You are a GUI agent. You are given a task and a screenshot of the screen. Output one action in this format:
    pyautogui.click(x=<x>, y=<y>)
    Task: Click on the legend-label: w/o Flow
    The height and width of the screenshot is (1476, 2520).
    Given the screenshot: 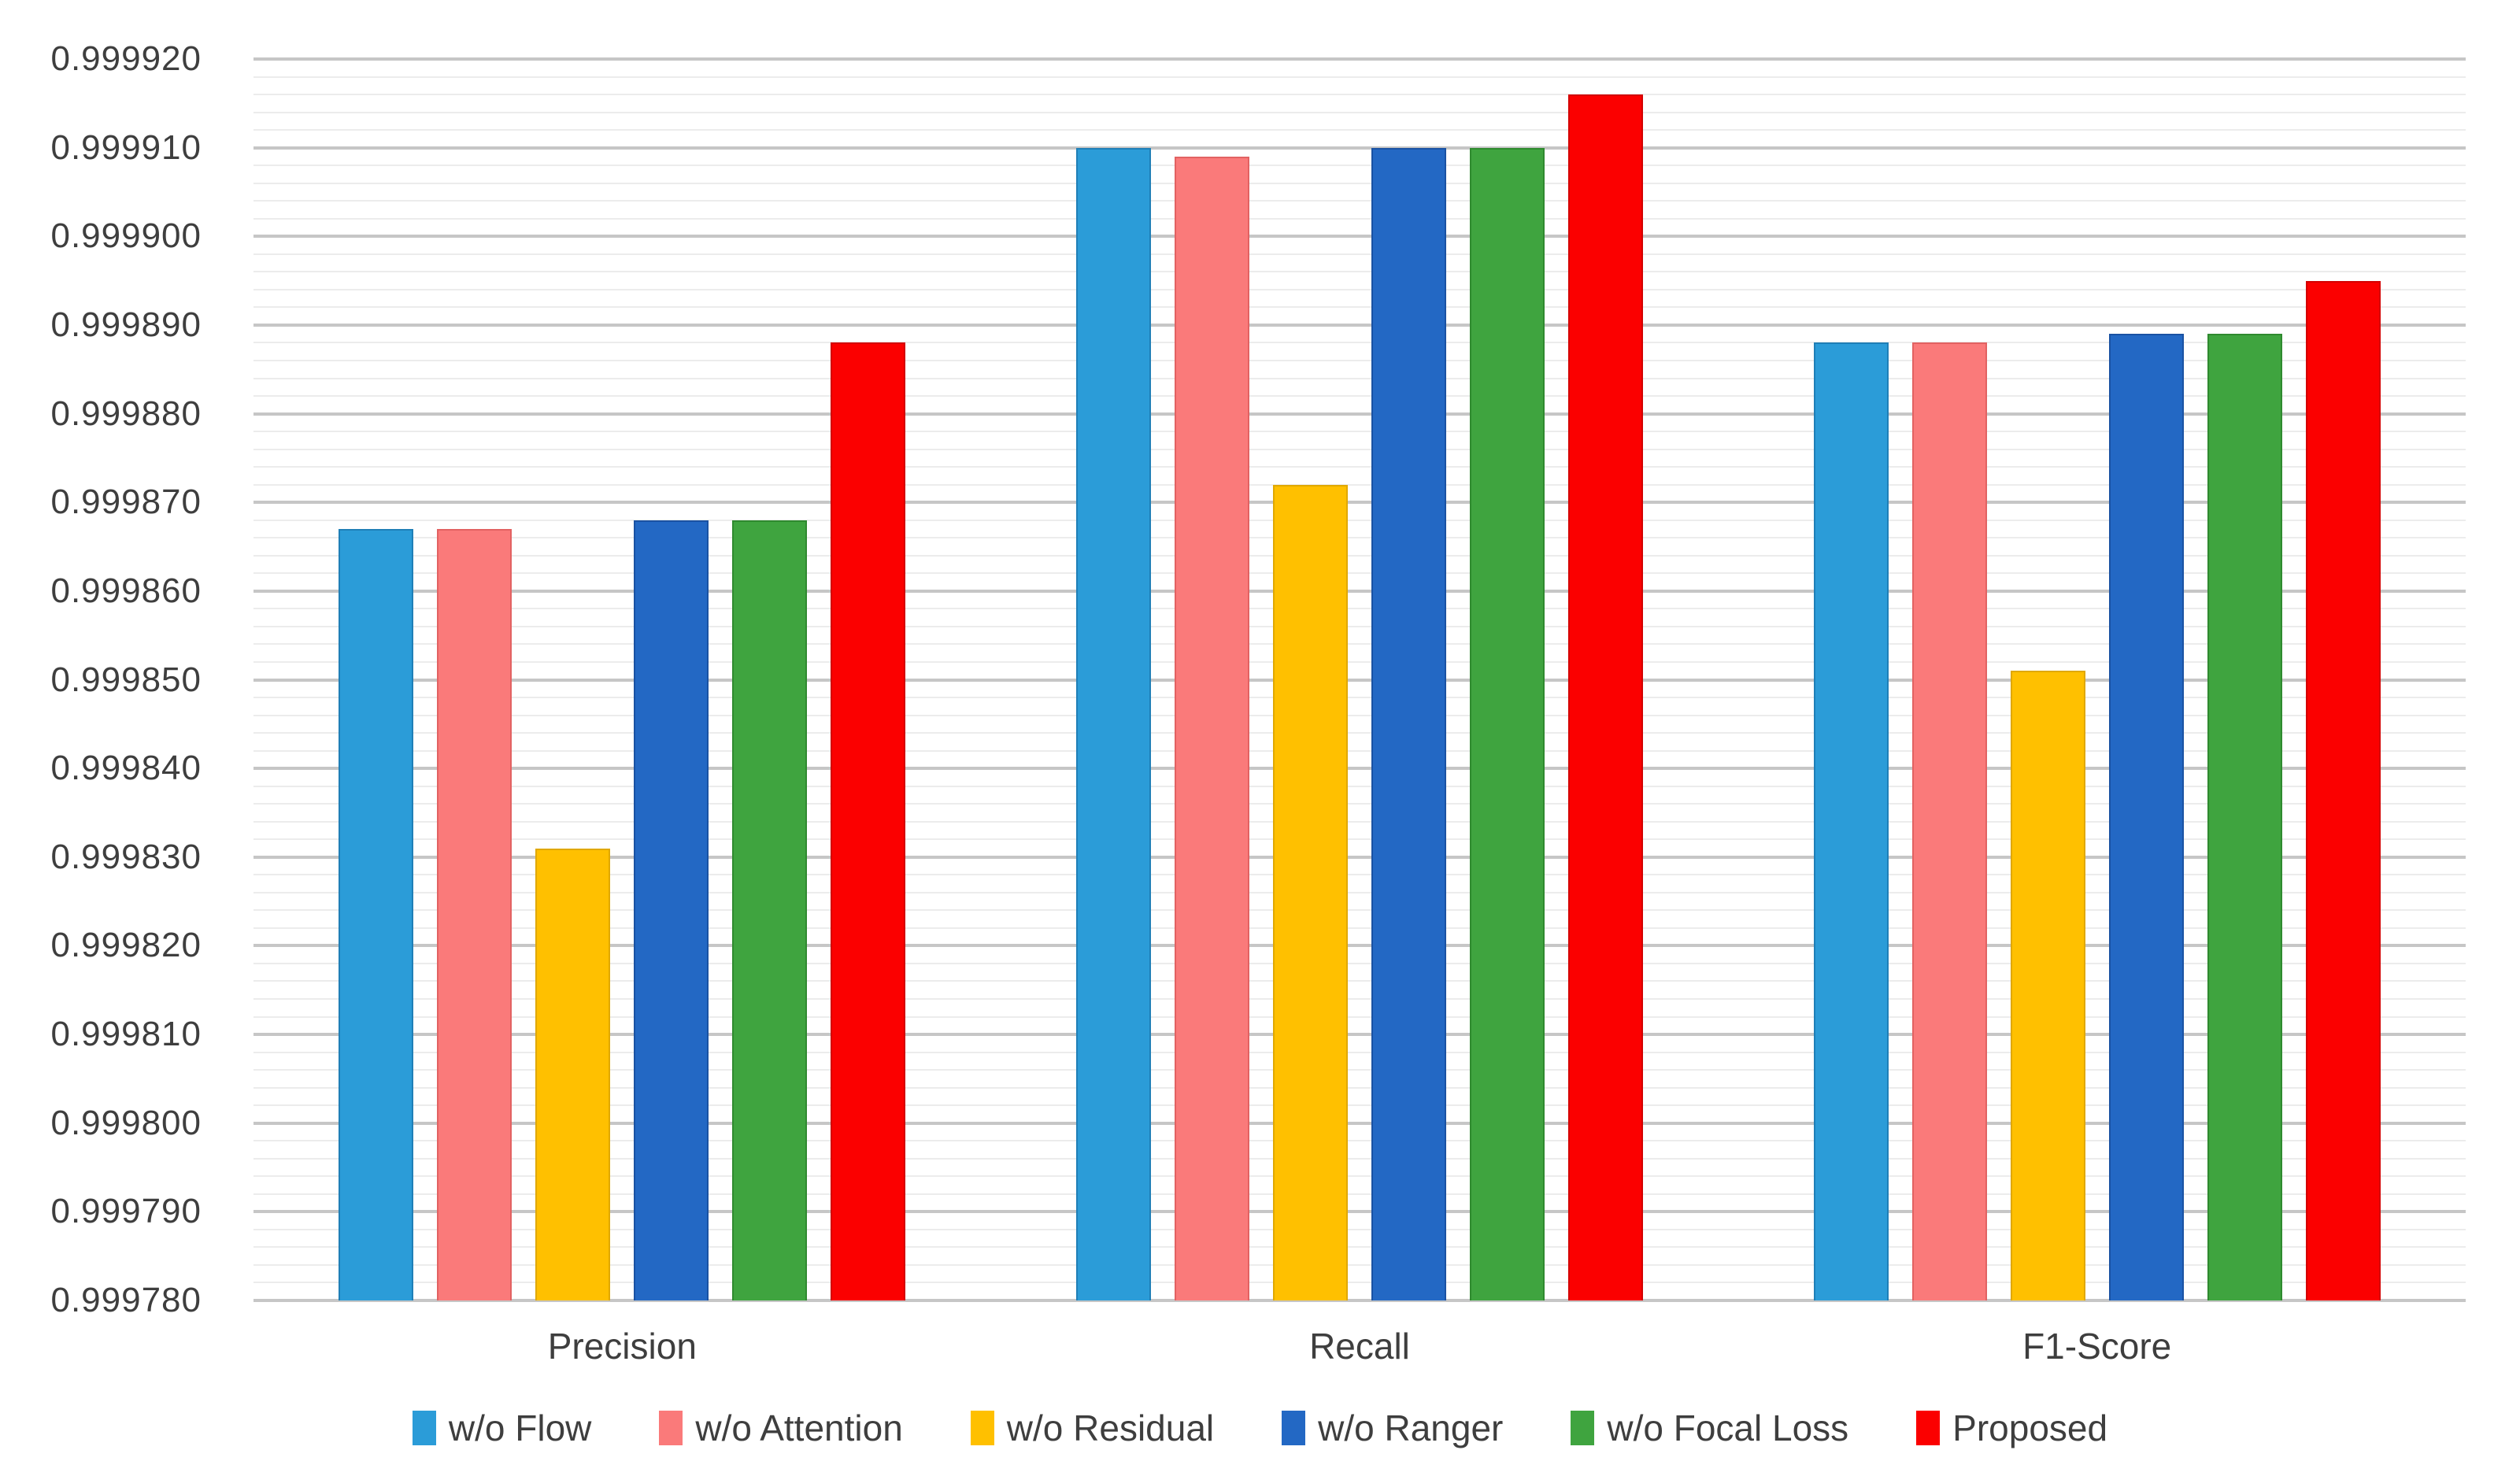 What is the action you would take?
    pyautogui.click(x=520, y=1428)
    